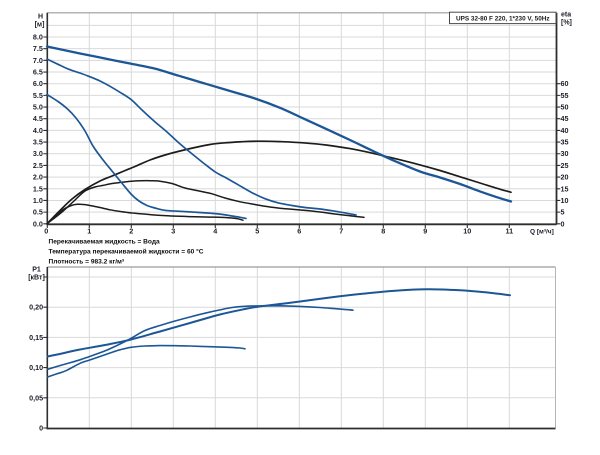  I want to click on svg-text: 0,10, so click(36, 367).